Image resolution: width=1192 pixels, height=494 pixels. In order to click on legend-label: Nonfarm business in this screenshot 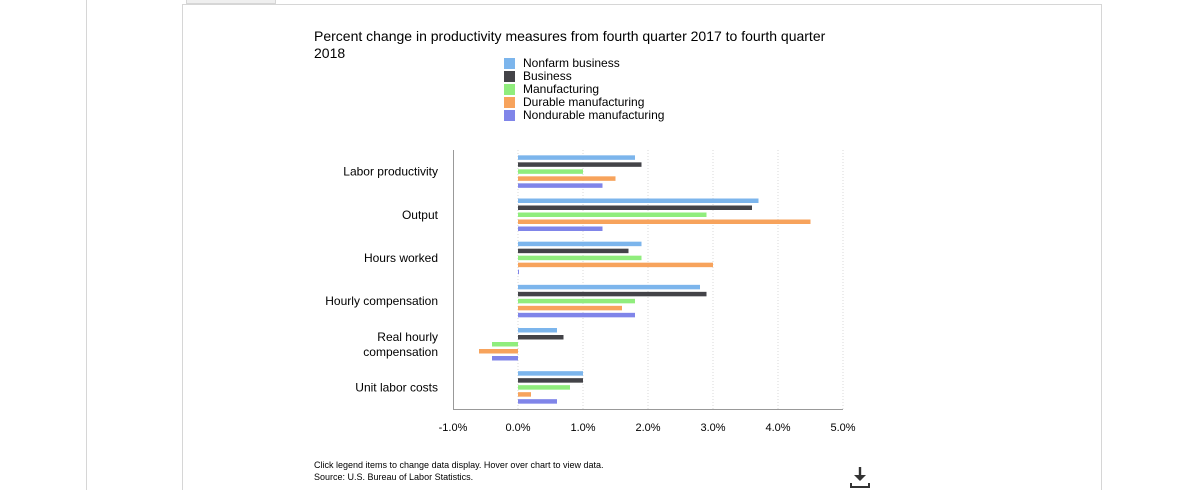, I will do `click(571, 63)`.